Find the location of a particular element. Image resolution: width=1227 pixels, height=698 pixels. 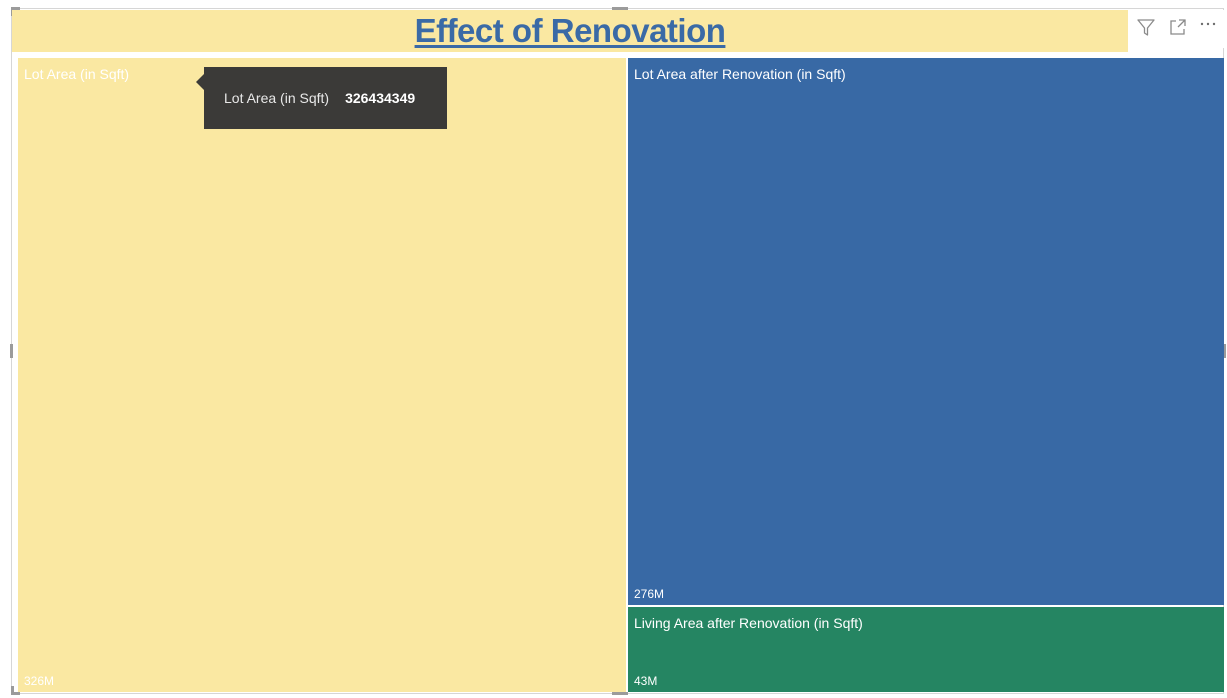

tooltip-value: 326434349 is located at coordinates (380, 98).